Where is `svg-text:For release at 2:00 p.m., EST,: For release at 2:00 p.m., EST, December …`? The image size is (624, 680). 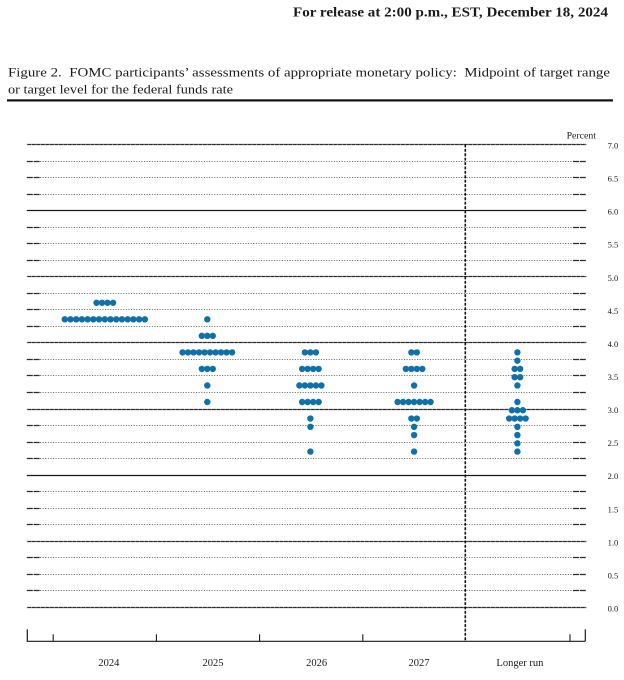
svg-text:For release at 2:00 p.m., EST,: For release at 2:00 p.m., EST, December … is located at coordinates (450, 12).